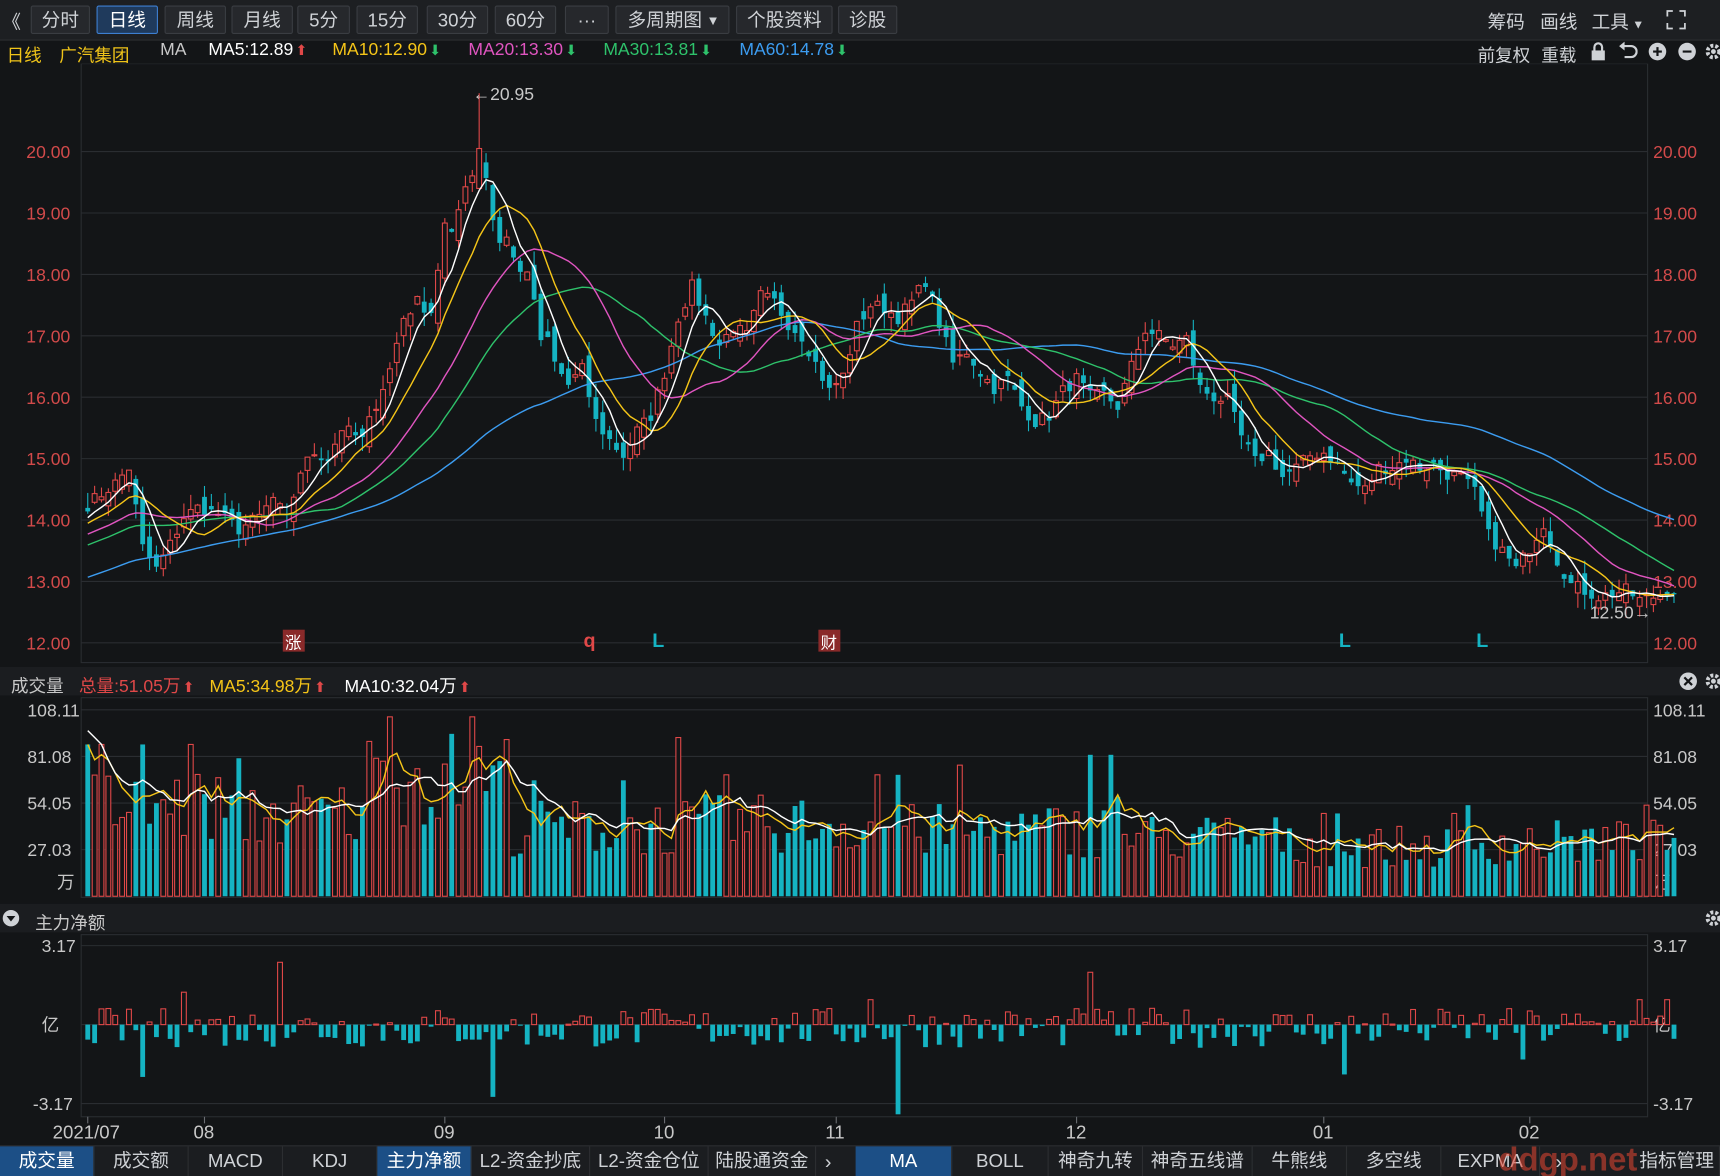  Describe the element at coordinates (868, 20) in the screenshot. I see `diagnose-button: 诊股` at that location.